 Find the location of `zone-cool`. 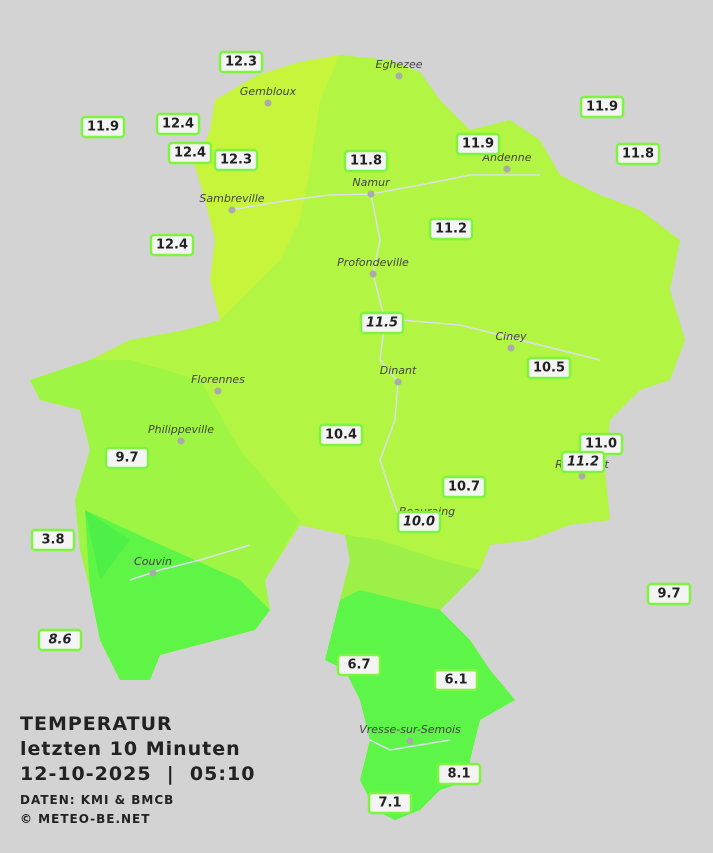

zone-cool is located at coordinates (177, 595).